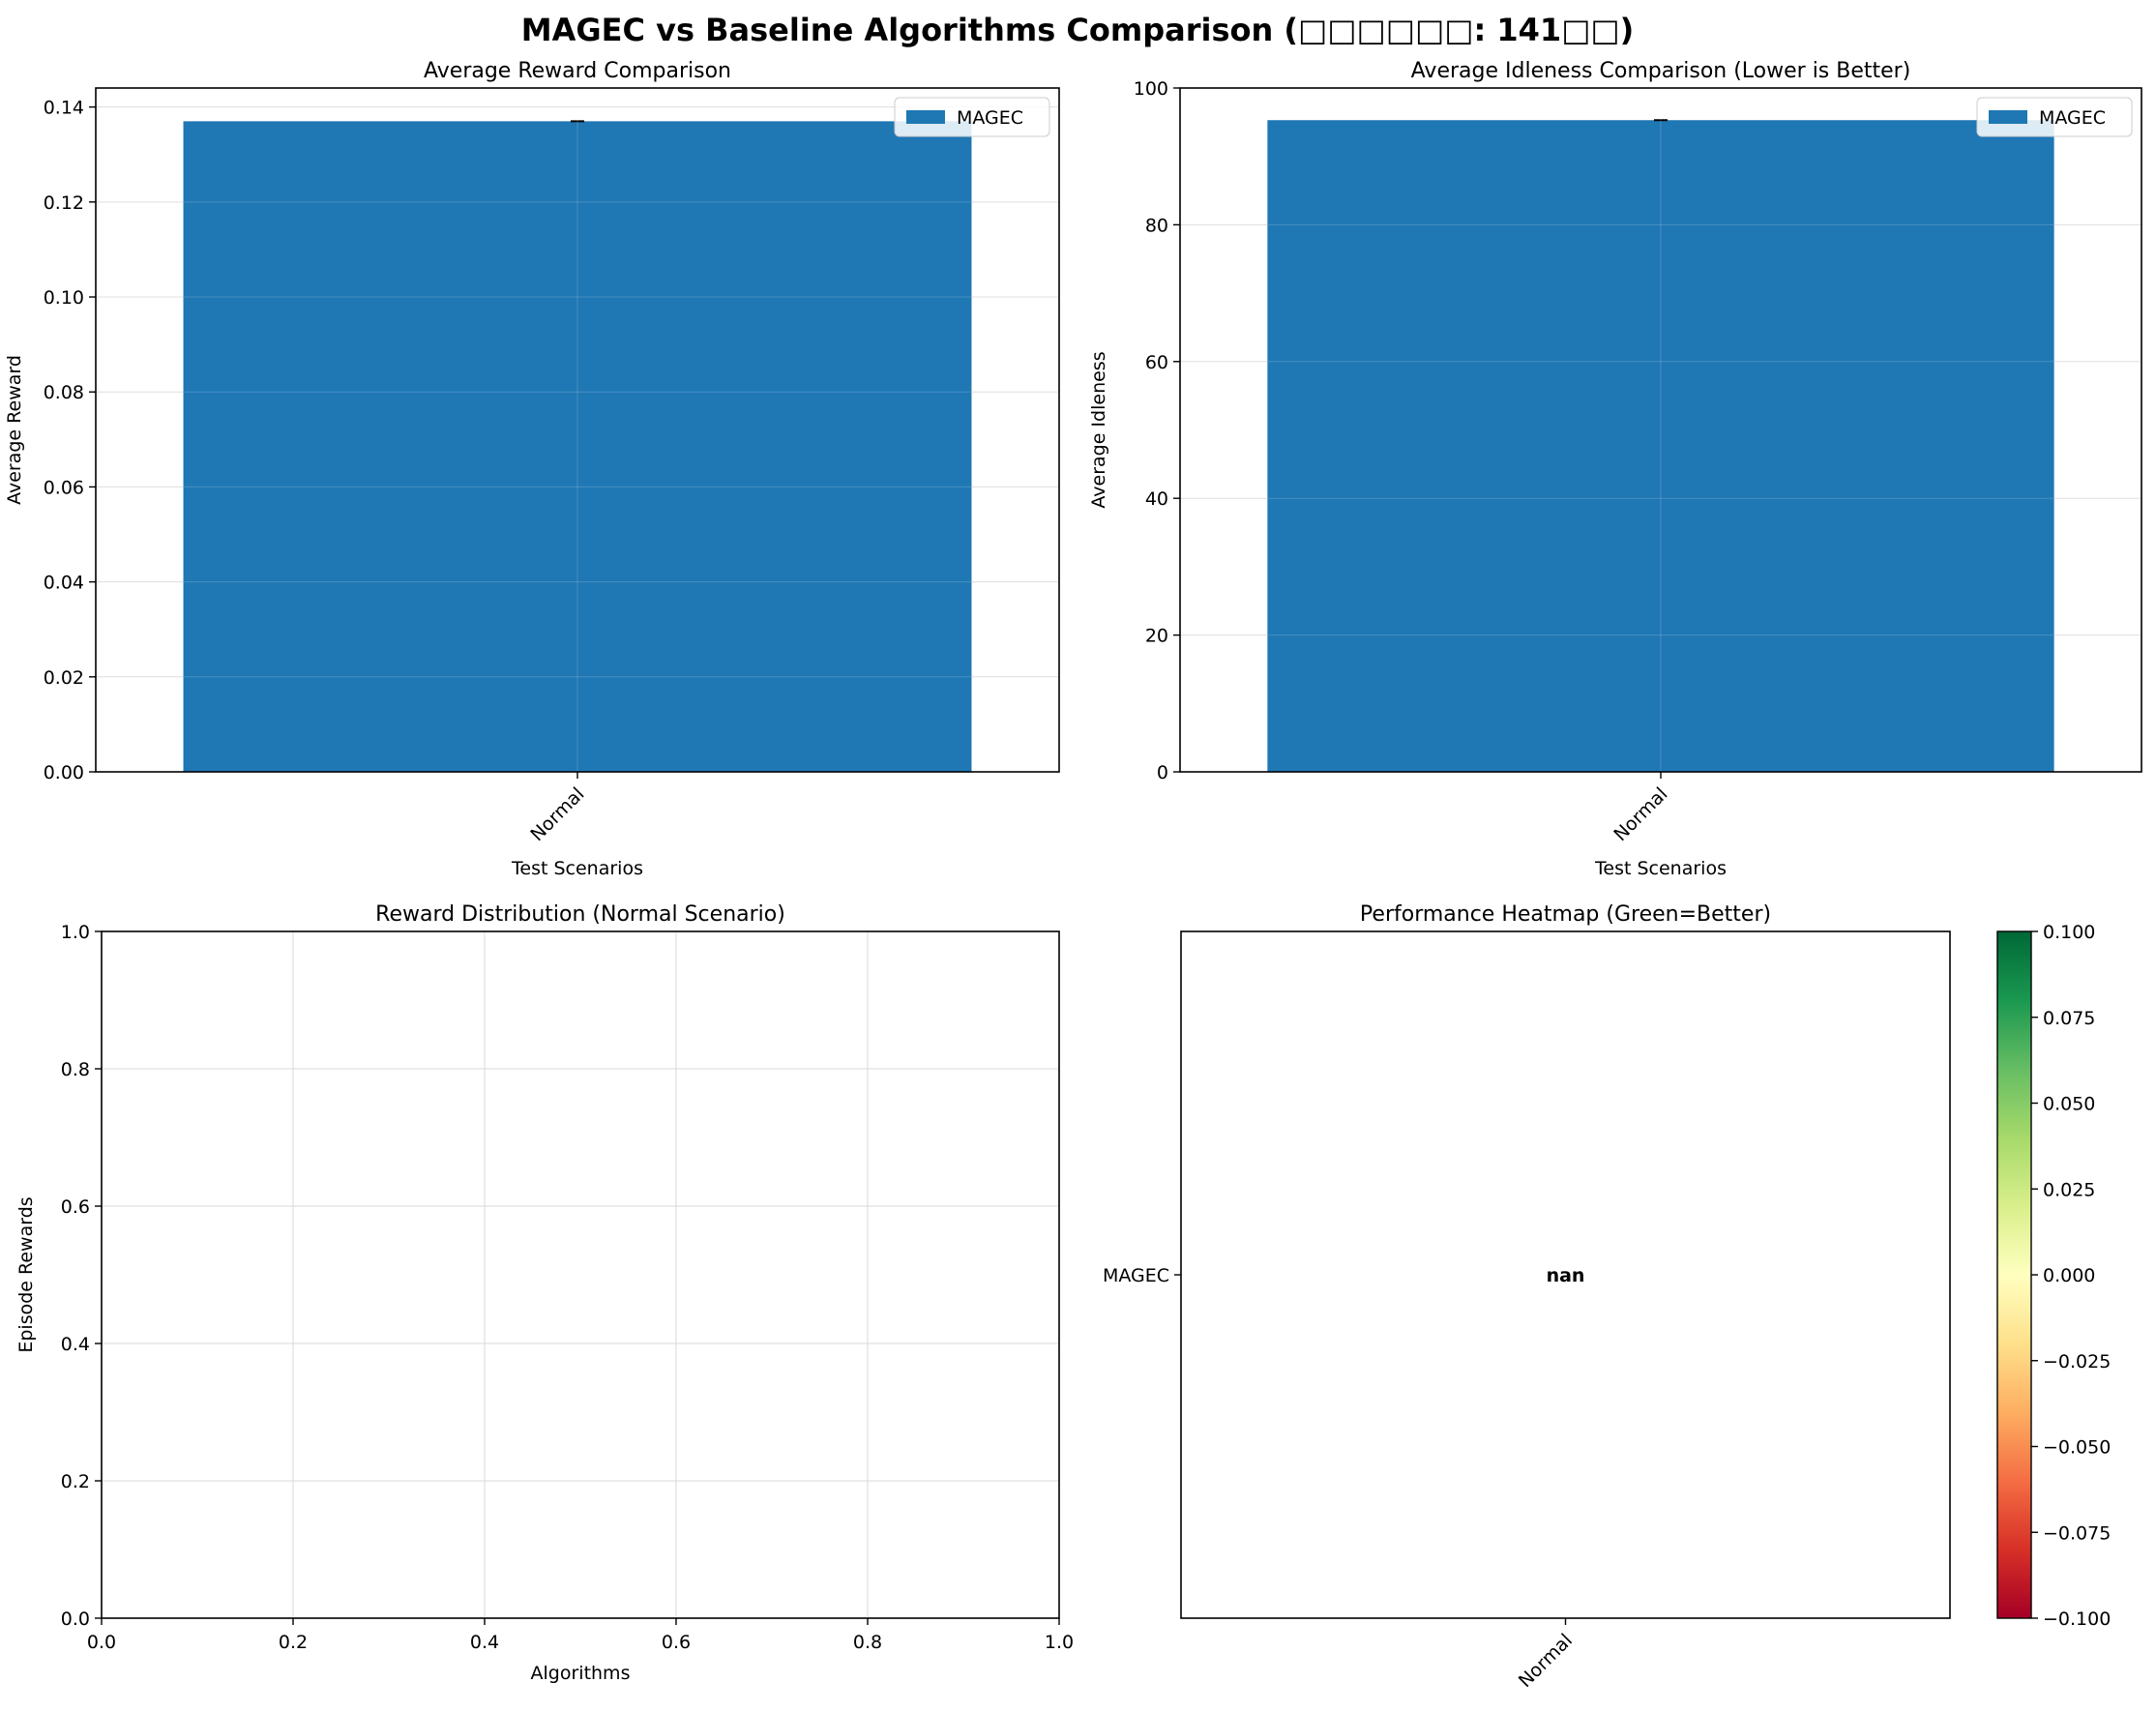 Image resolution: width=2156 pixels, height=1712 pixels. Describe the element at coordinates (75, 1344) in the screenshot. I see `y-tick-label: 0.4` at that location.